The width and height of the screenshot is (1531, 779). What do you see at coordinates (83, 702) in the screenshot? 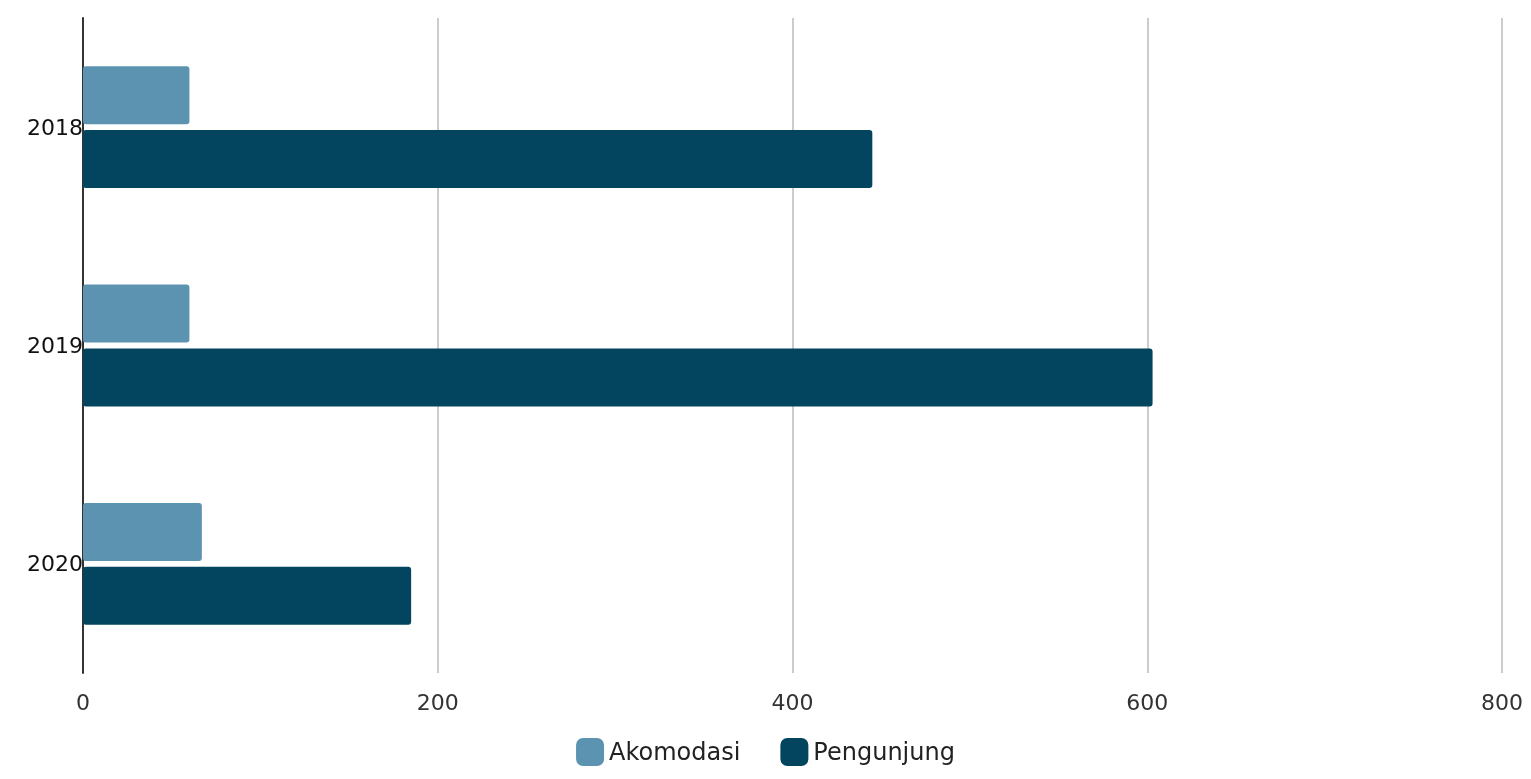
I see `x-tick-label: 0` at bounding box center [83, 702].